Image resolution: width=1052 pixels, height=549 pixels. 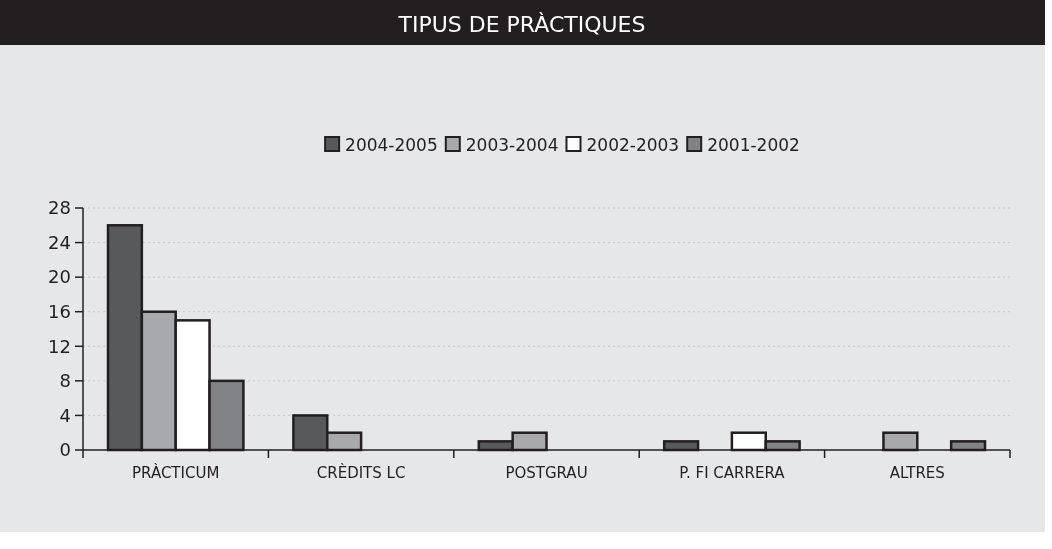 What do you see at coordinates (59, 312) in the screenshot?
I see `y-tick-label: 16` at bounding box center [59, 312].